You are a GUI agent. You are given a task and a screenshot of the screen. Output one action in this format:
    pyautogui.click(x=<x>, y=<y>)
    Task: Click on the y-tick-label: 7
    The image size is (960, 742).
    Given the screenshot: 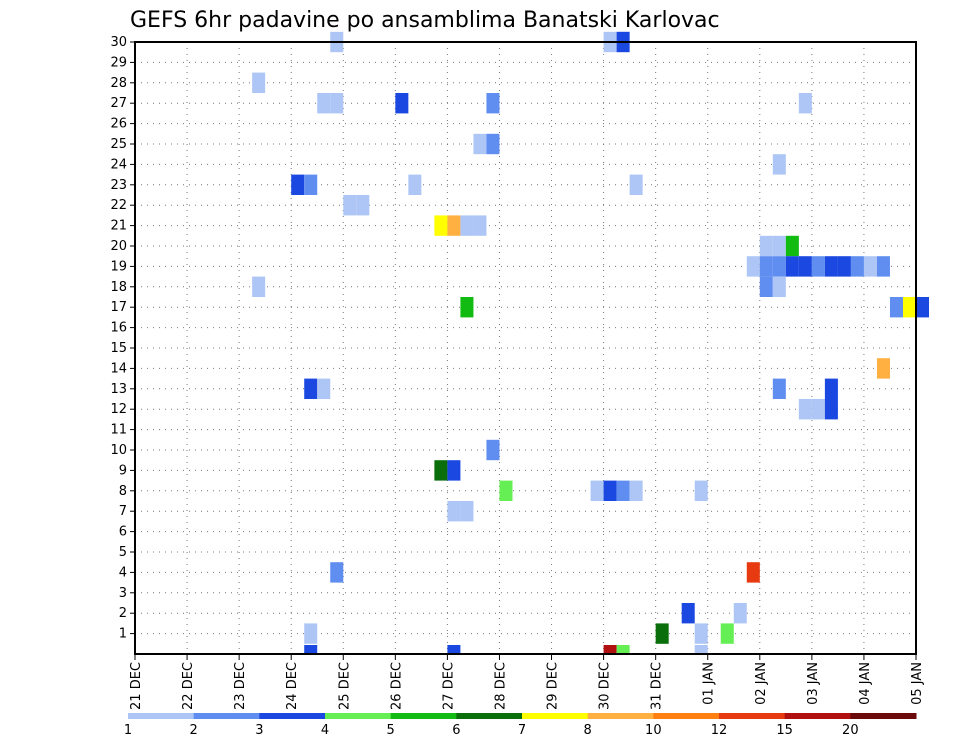 What is the action you would take?
    pyautogui.click(x=123, y=511)
    